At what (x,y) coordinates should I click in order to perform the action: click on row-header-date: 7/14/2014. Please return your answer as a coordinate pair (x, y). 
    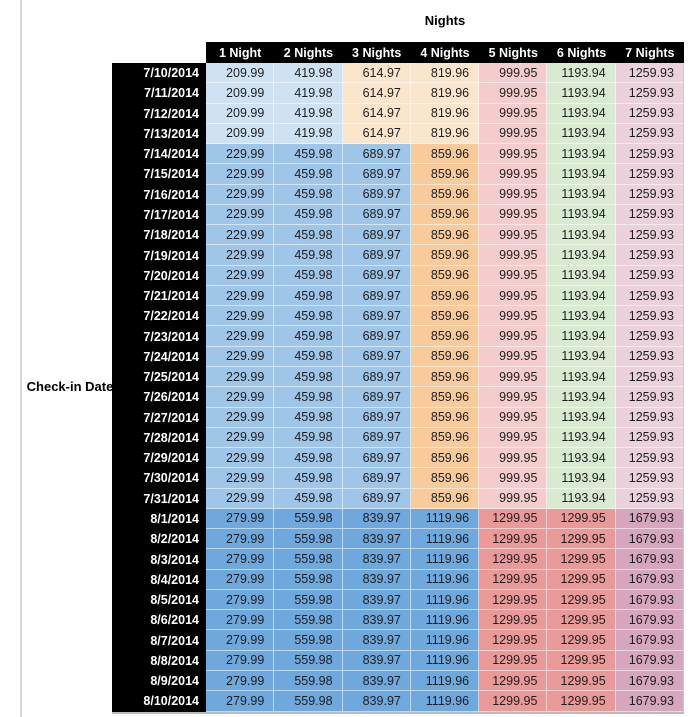
    Looking at the image, I should click on (159, 154).